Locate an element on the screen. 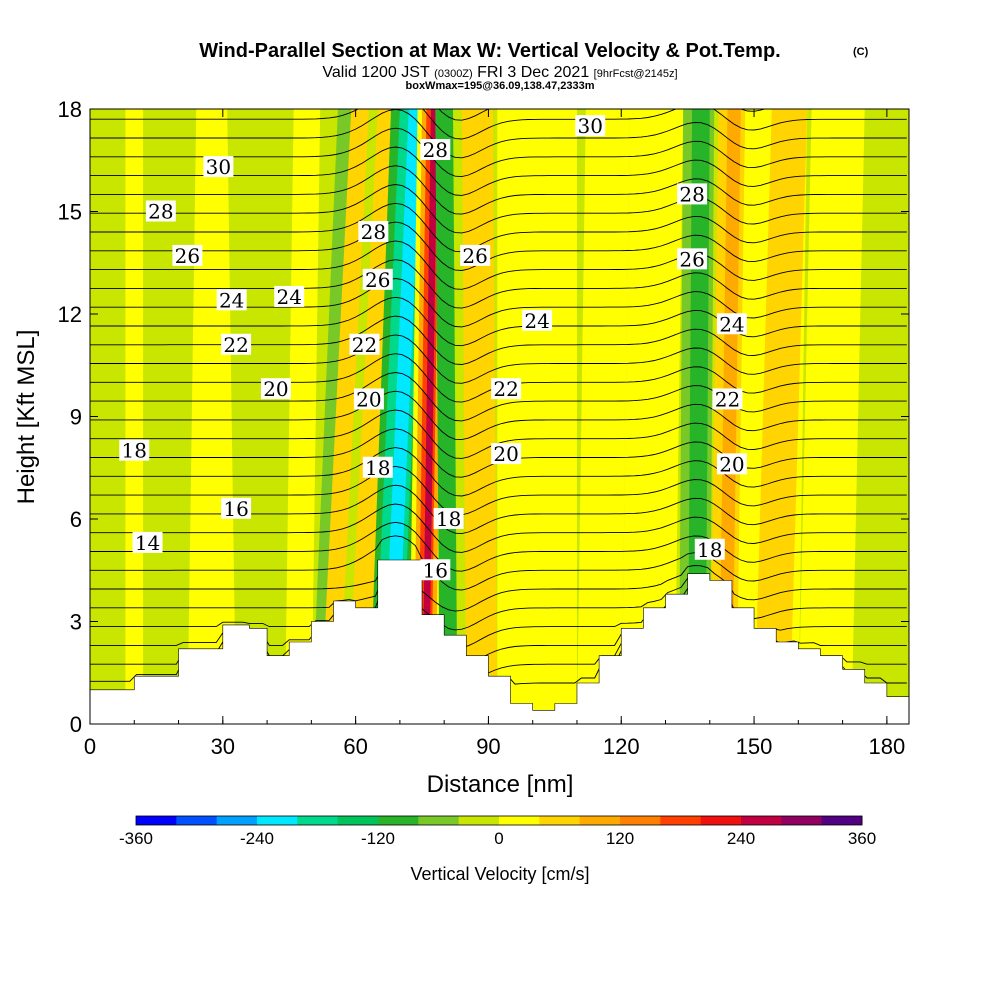  colorbar-tick-label: -360 is located at coordinates (136, 838).